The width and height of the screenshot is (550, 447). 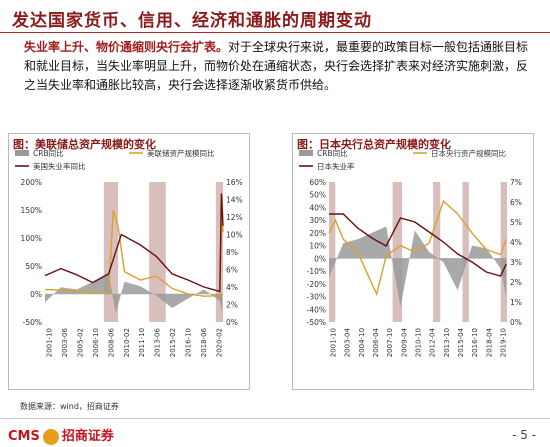 I want to click on x-tick-label: 2010-02, so click(x=127, y=342).